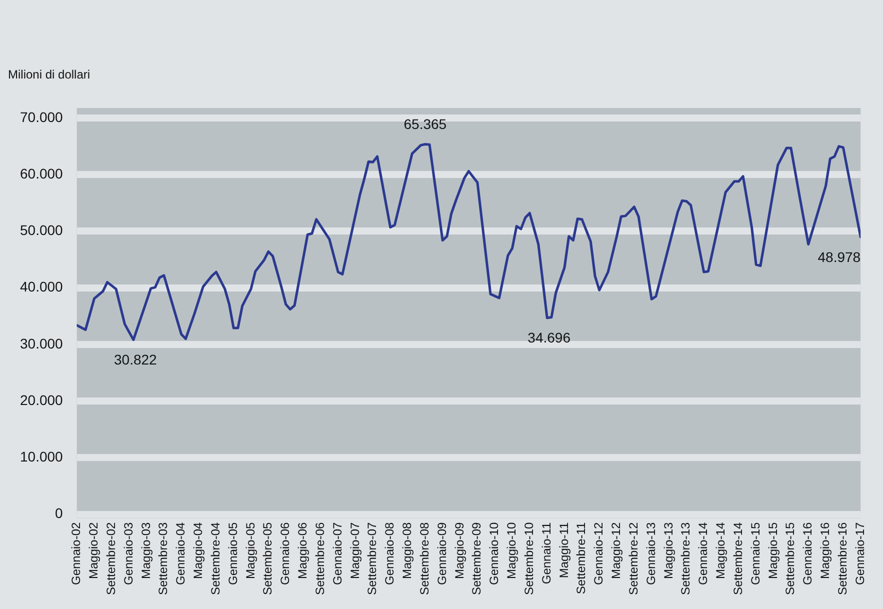 This screenshot has width=883, height=609. I want to click on x-tick-label: Settembre-02, so click(111, 558).